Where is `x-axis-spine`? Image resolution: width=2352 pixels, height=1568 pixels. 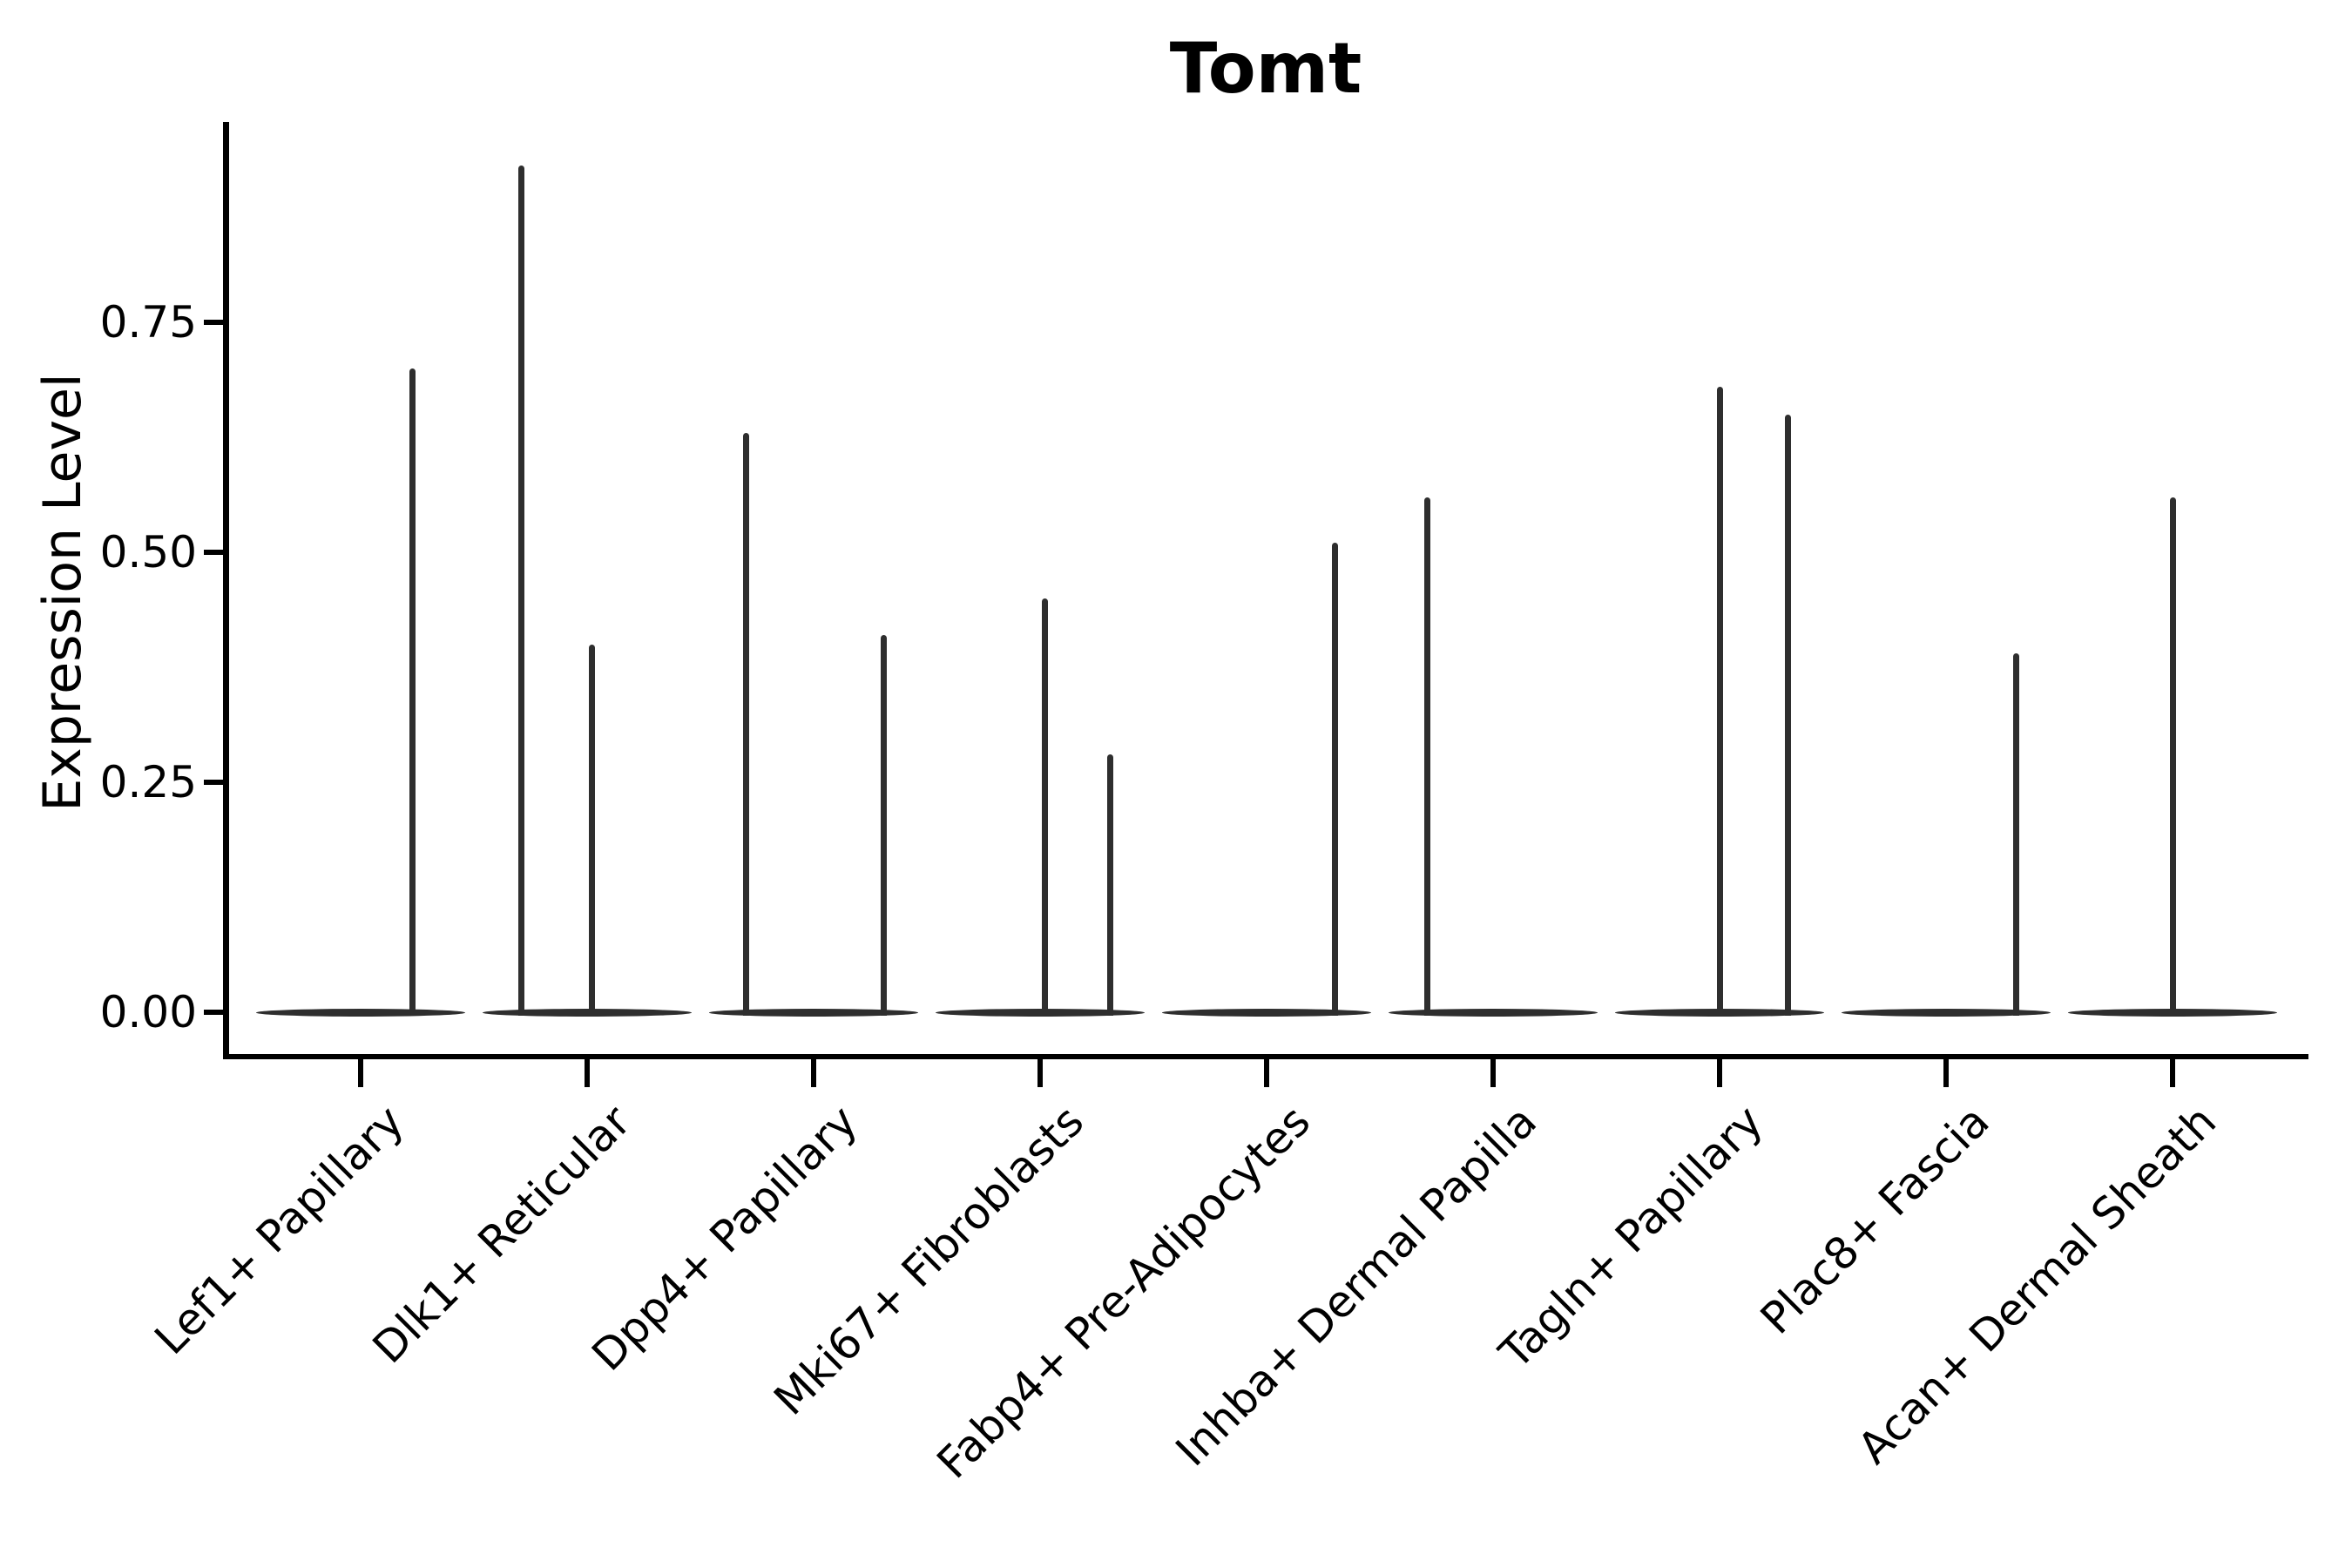
x-axis-spine is located at coordinates (1265, 1056).